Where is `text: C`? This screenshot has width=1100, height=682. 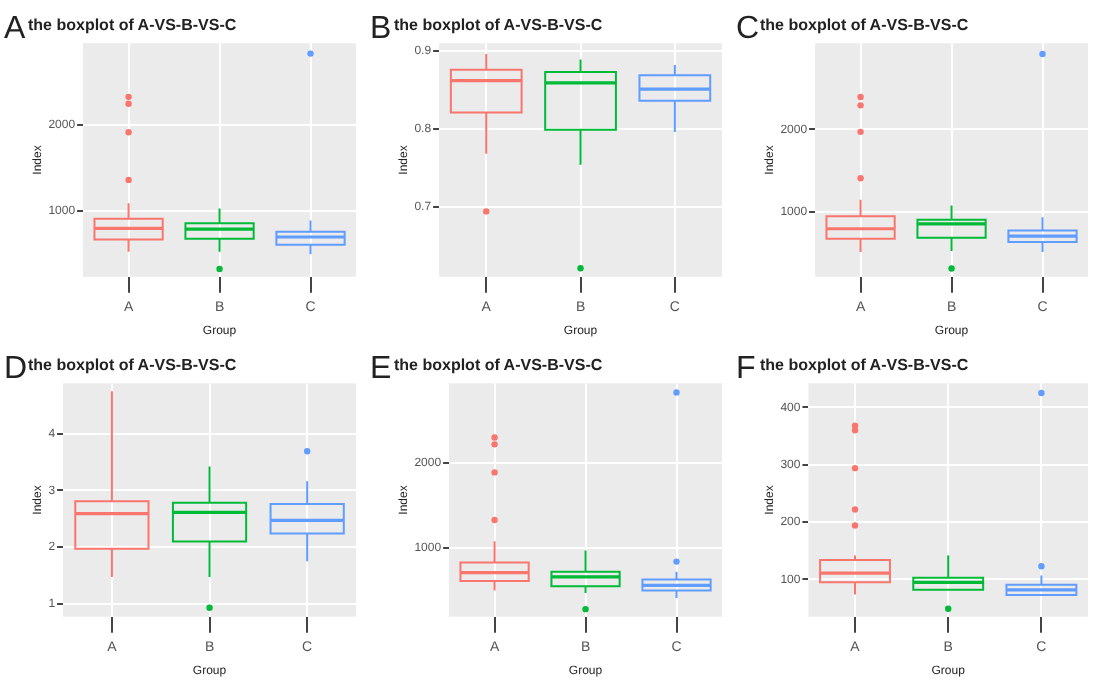
text: C is located at coordinates (748, 30).